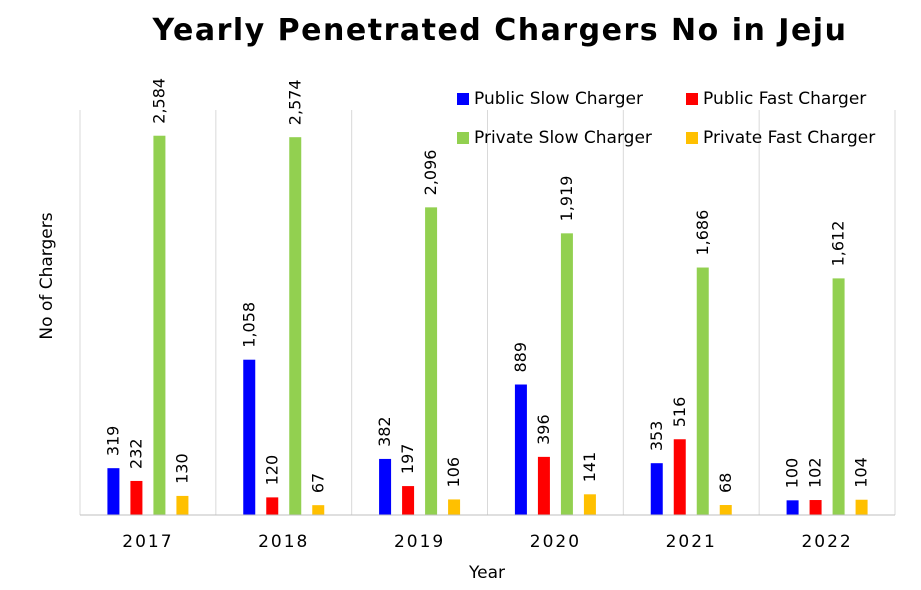  What do you see at coordinates (453, 472) in the screenshot?
I see `data-label: 106` at bounding box center [453, 472].